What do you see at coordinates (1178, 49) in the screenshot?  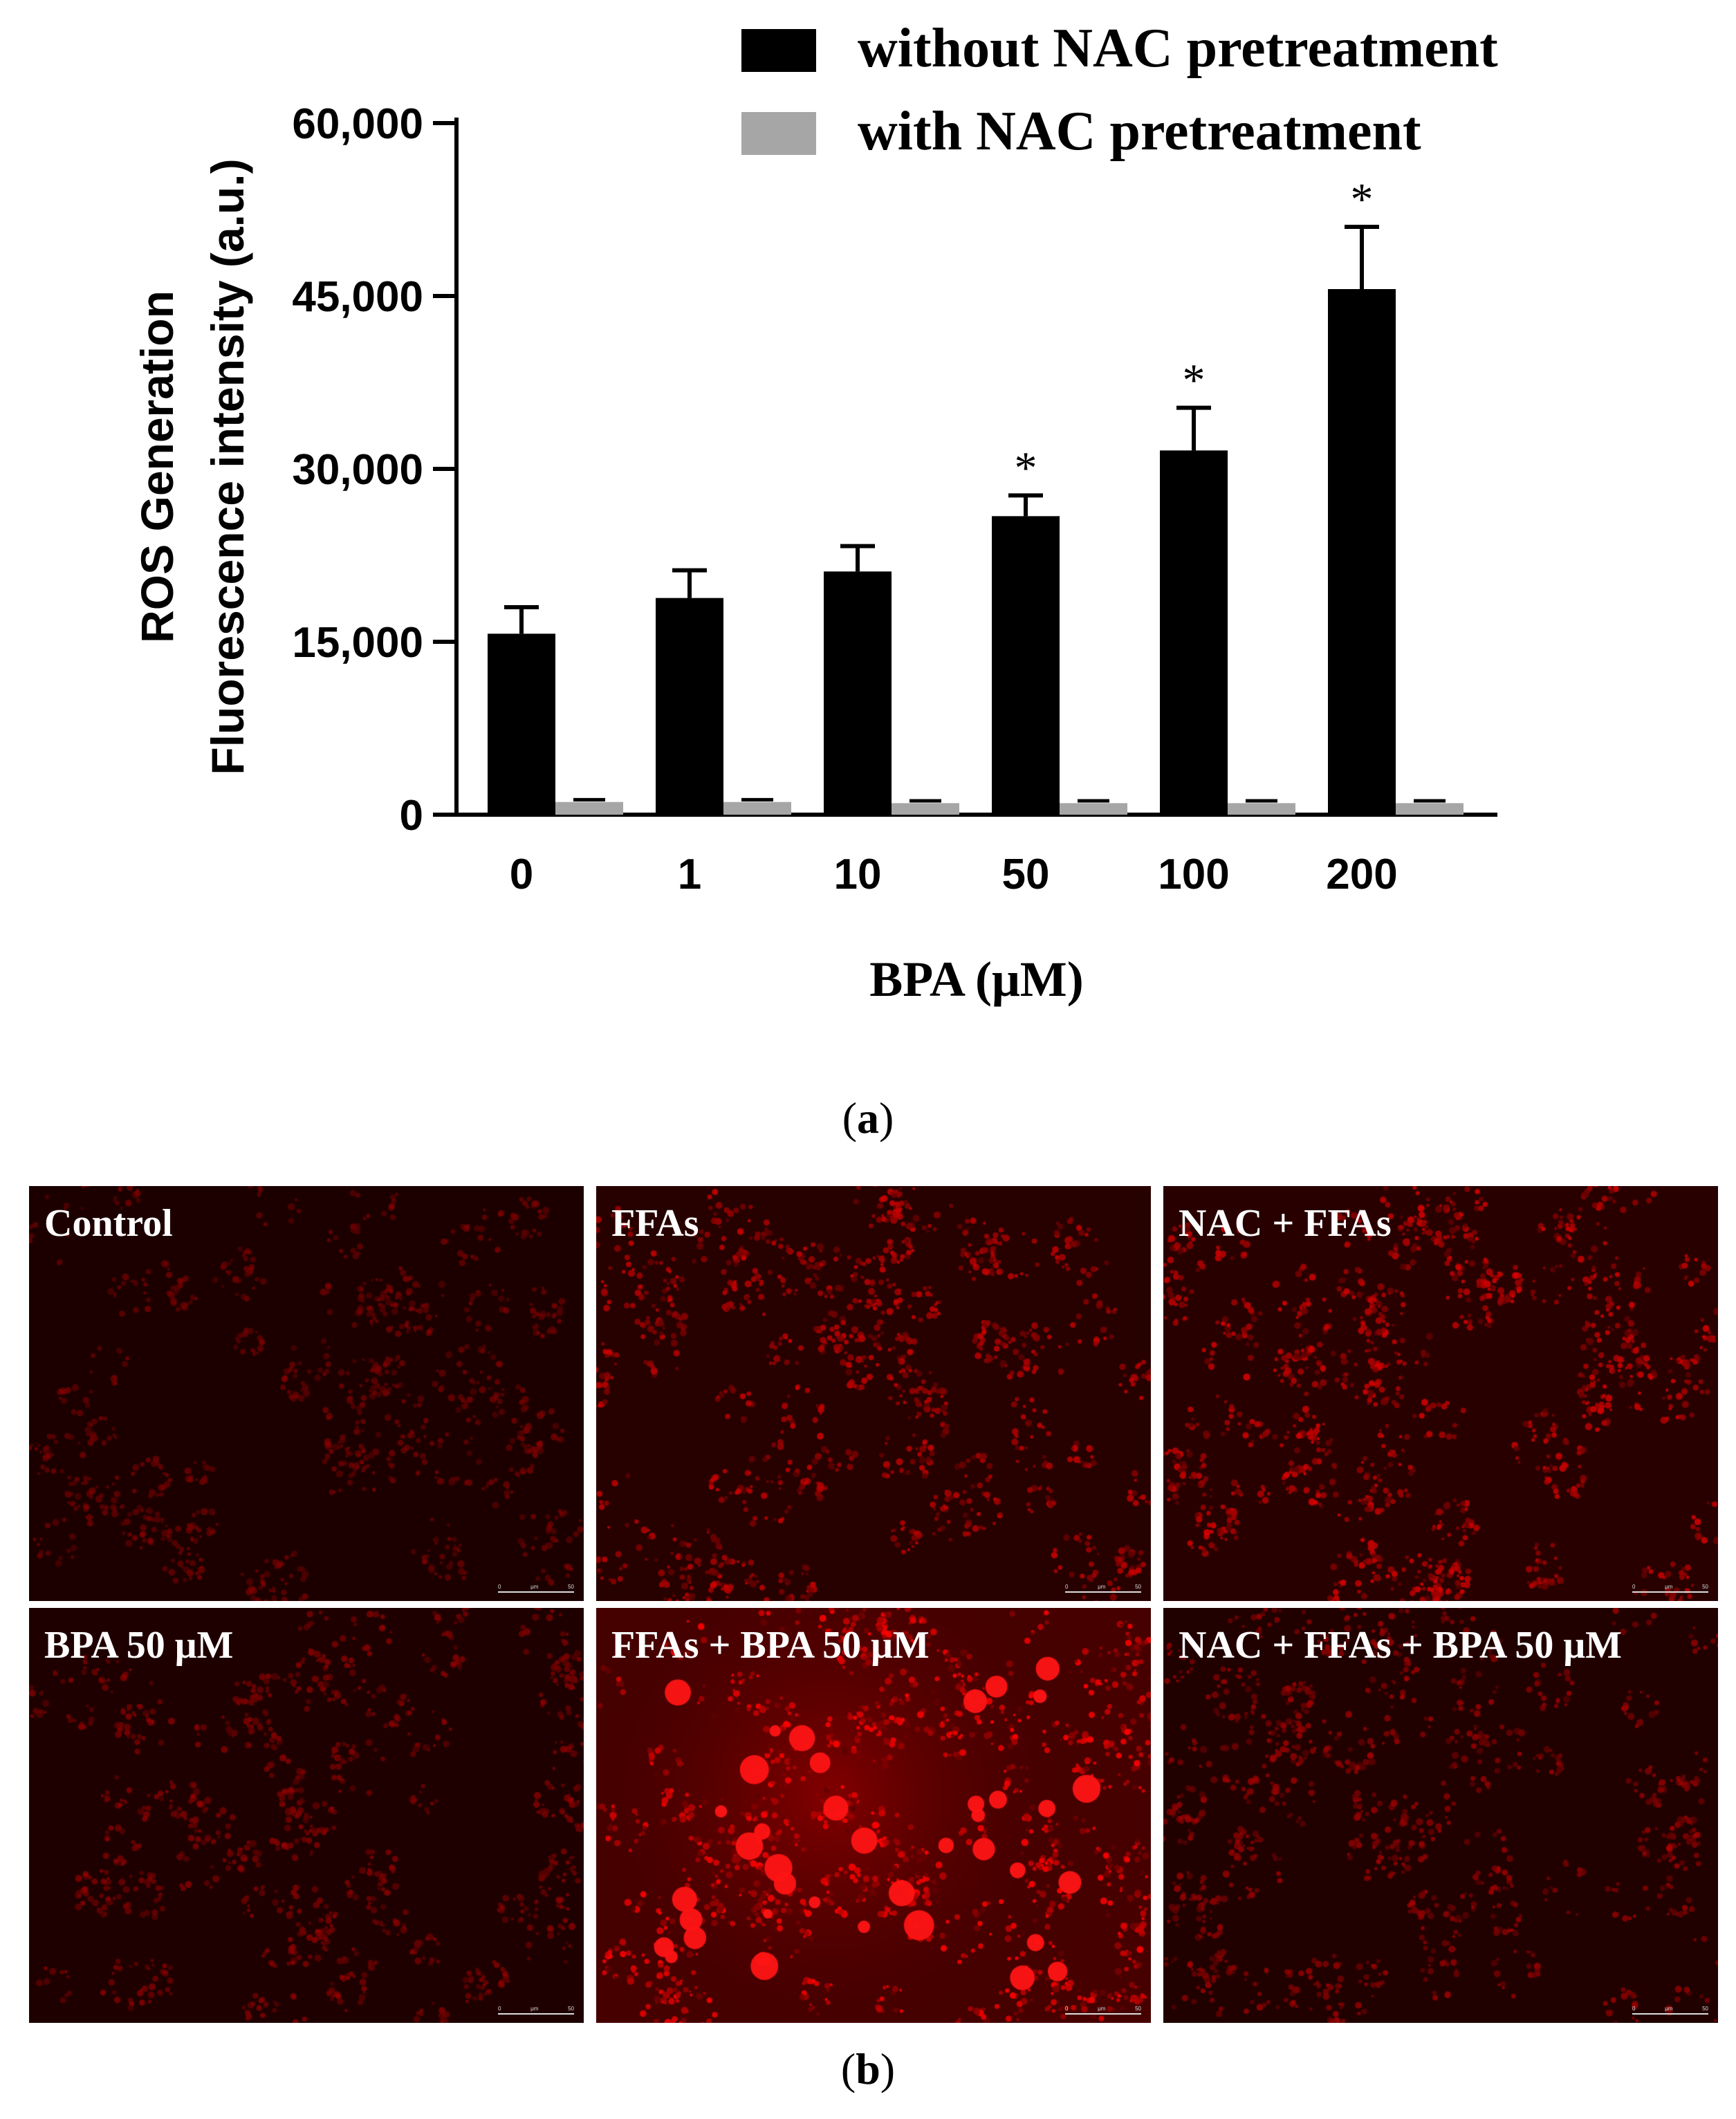 I see `legend-label-without-nac: without NAC pretreatment` at bounding box center [1178, 49].